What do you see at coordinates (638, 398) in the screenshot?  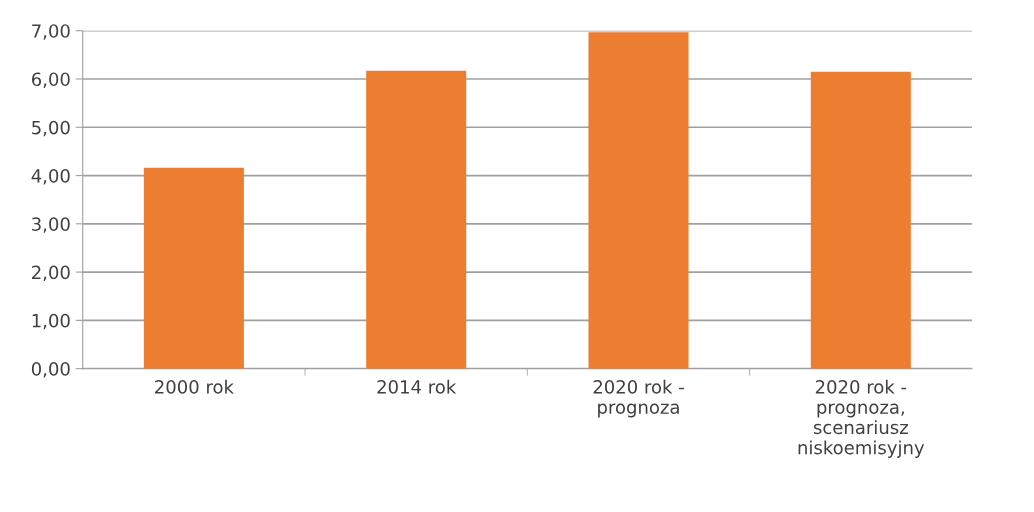 I see `x-tick-label: 2020 rok - prognoza` at bounding box center [638, 398].